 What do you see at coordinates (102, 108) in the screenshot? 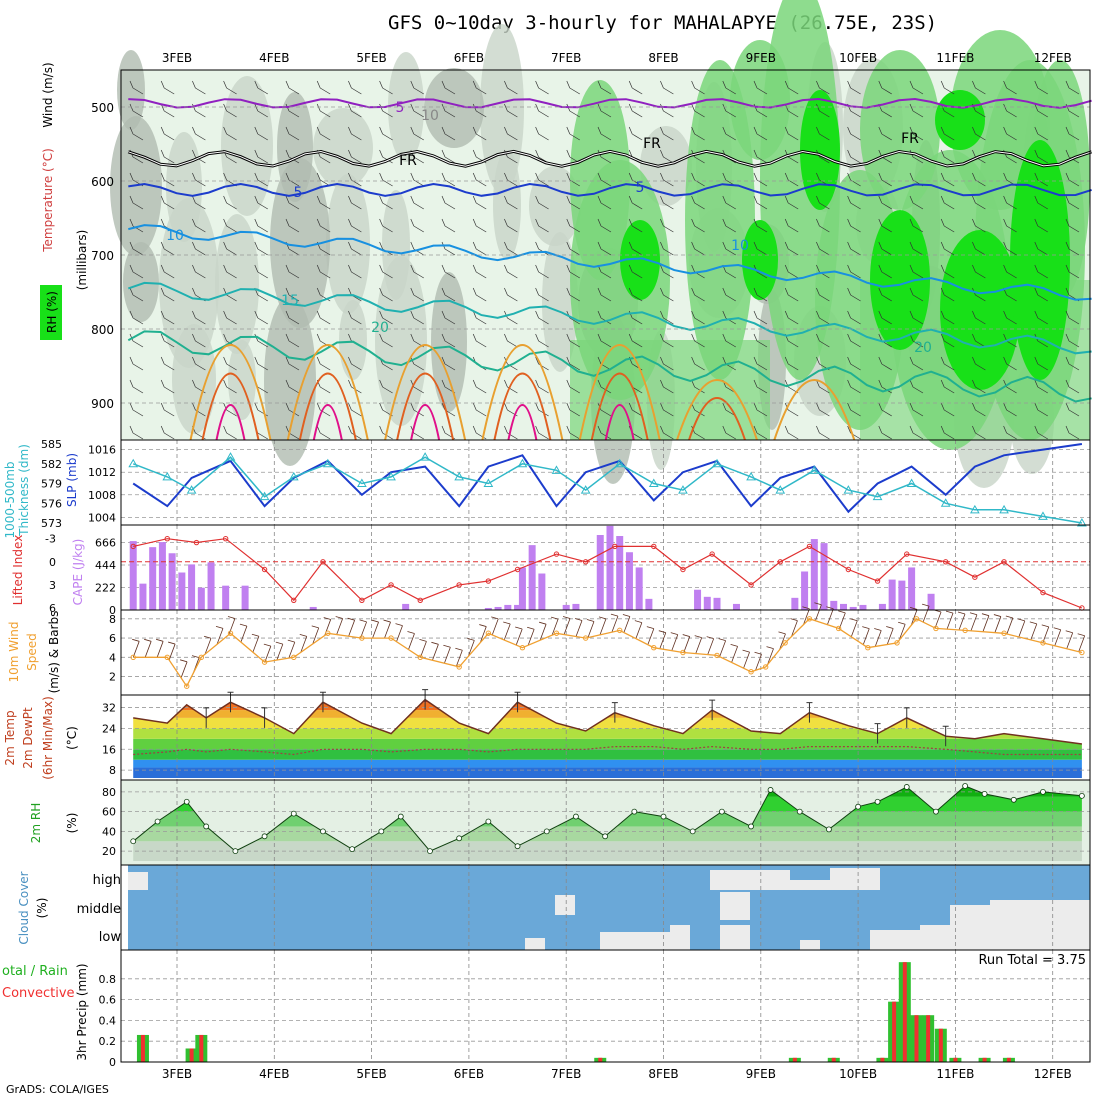
I see `pressure-tick-label: 500` at bounding box center [102, 108].